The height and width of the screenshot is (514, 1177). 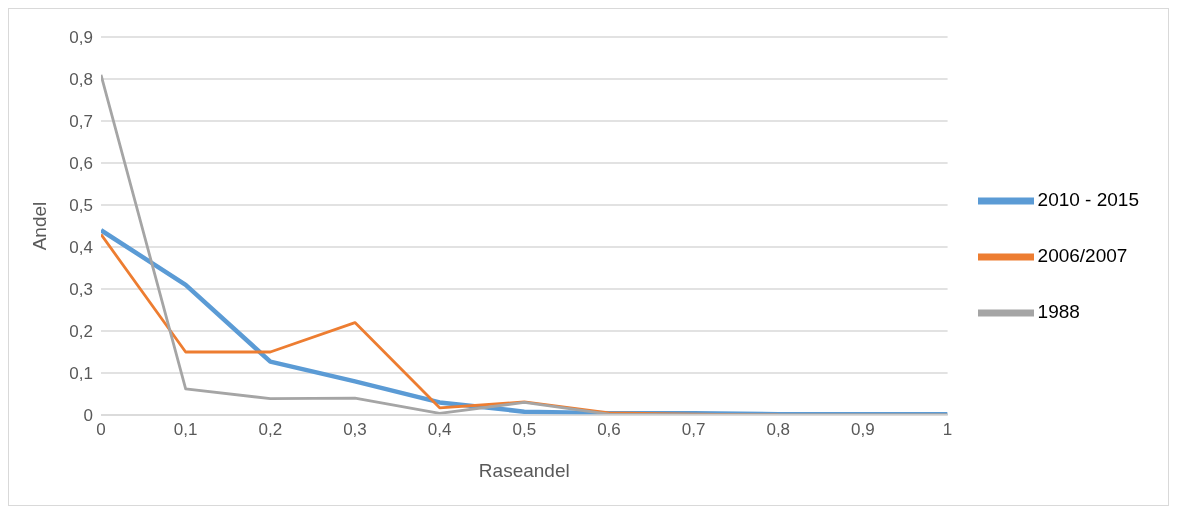 What do you see at coordinates (1082, 256) in the screenshot?
I see `legend-label: 2006/2007` at bounding box center [1082, 256].